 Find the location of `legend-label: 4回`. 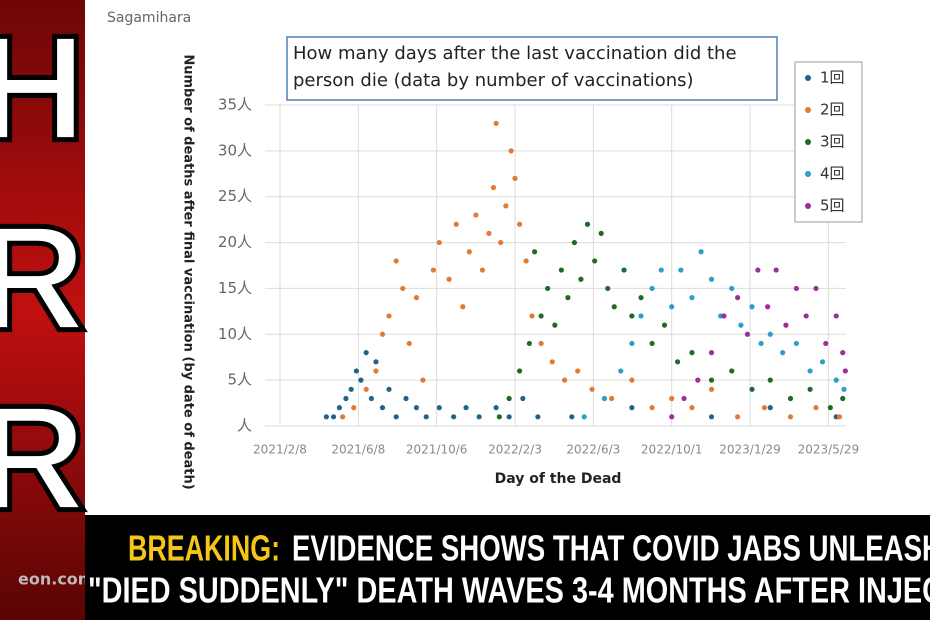

legend-label: 4回 is located at coordinates (832, 174).